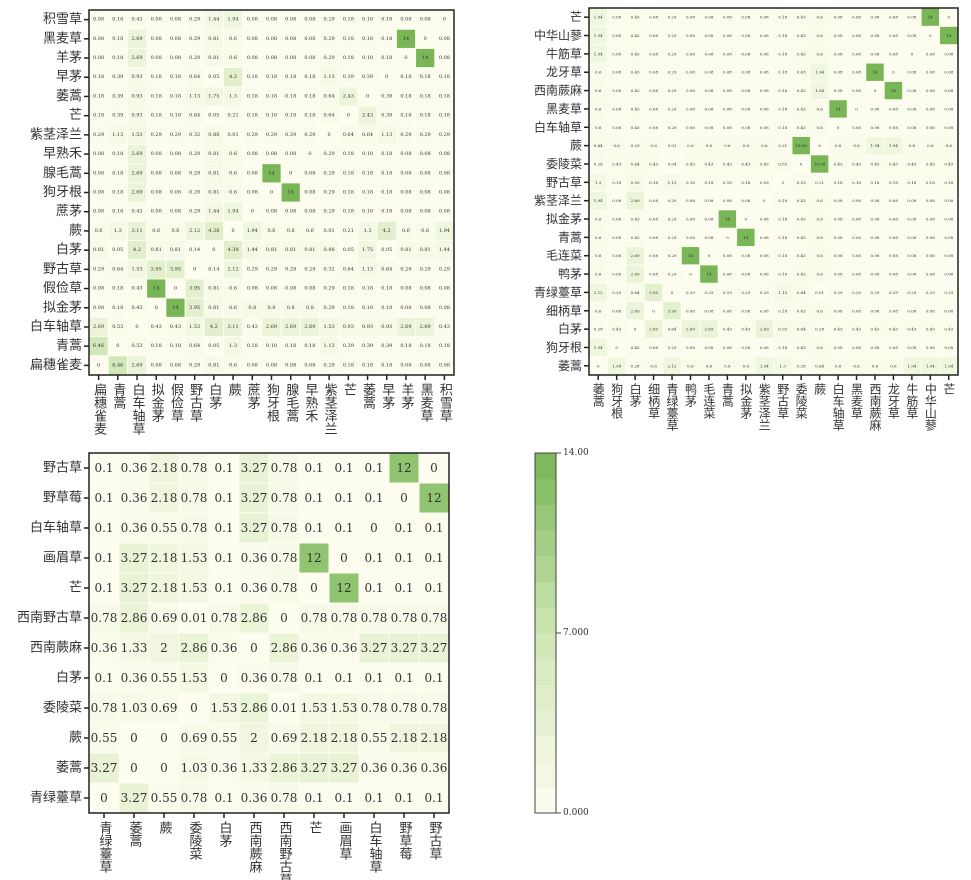 Image resolution: width=971 pixels, height=880 pixels. I want to click on cell-value-label: 0.55, so click(164, 798).